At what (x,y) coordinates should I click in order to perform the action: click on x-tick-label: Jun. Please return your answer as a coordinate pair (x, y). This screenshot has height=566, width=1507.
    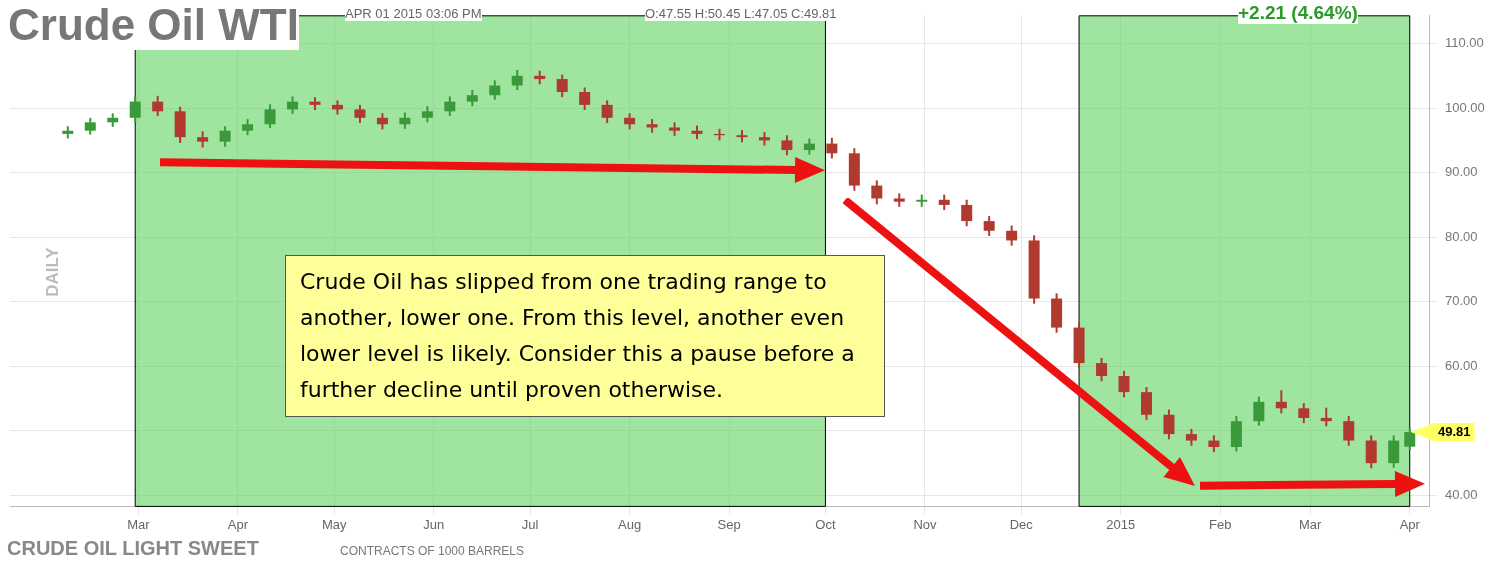
    Looking at the image, I should click on (434, 524).